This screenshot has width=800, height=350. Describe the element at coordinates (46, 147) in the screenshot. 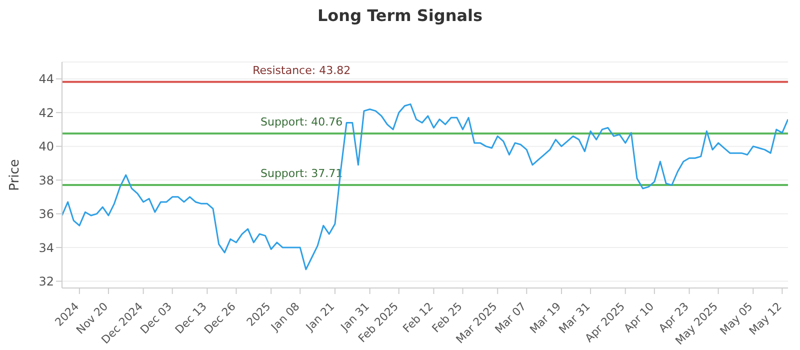

I see `y-tick-label: 40` at that location.